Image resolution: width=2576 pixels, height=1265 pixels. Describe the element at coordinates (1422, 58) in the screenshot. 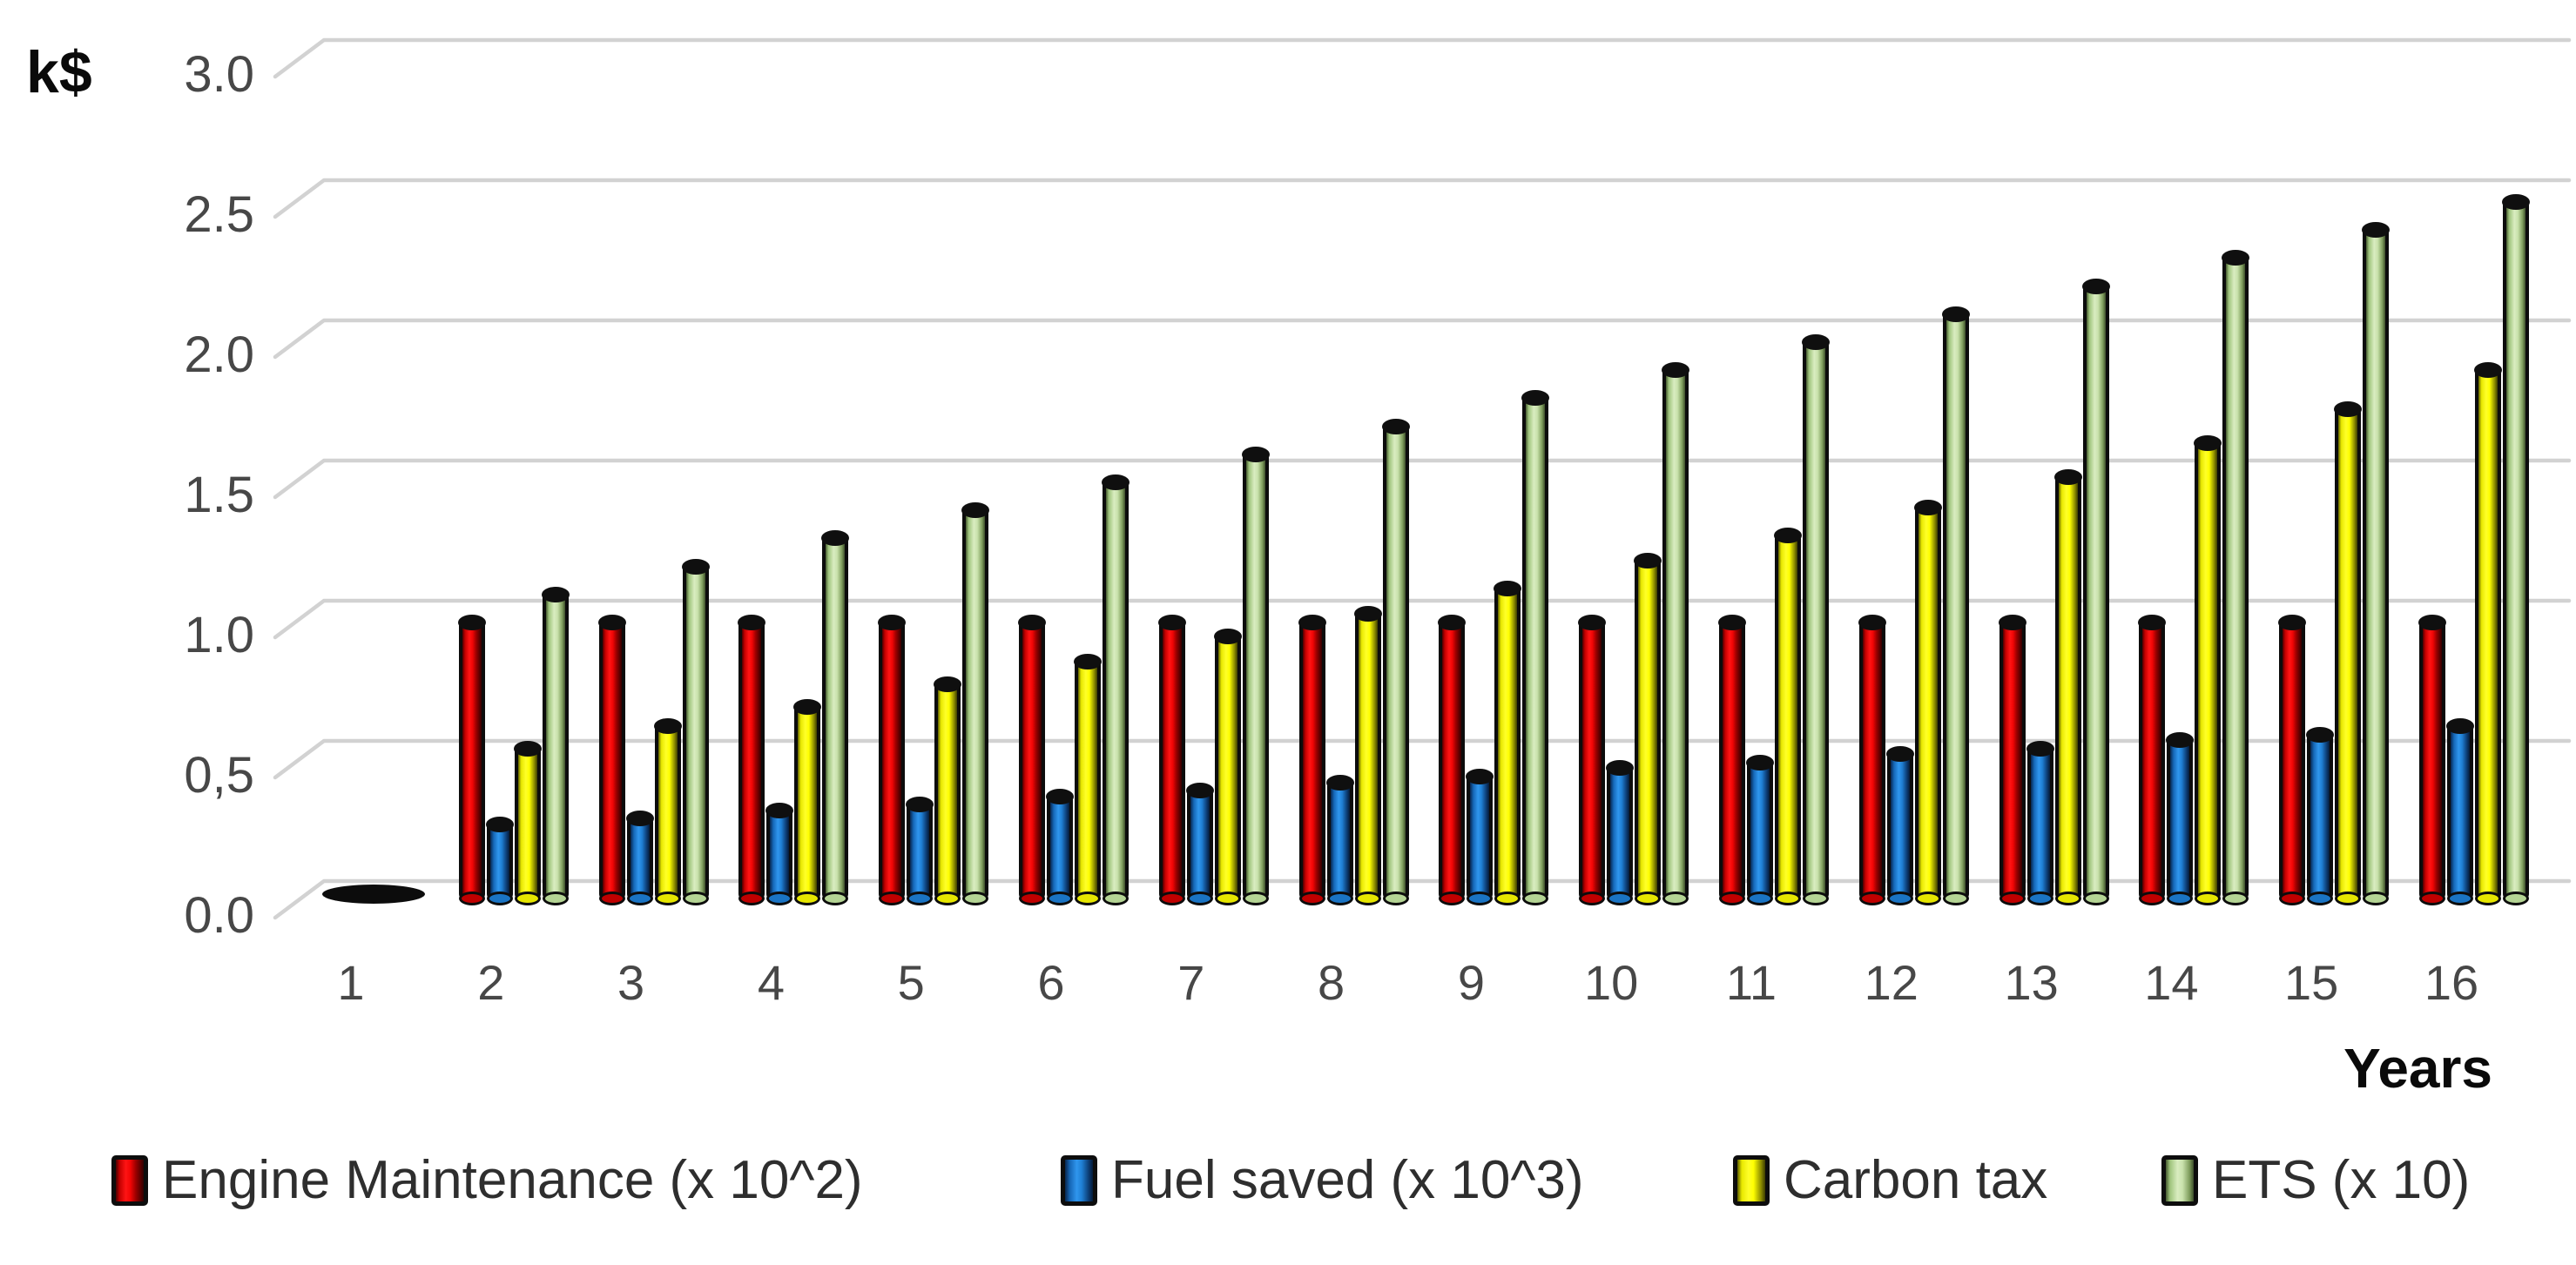

I see `gridline-3.0` at that location.